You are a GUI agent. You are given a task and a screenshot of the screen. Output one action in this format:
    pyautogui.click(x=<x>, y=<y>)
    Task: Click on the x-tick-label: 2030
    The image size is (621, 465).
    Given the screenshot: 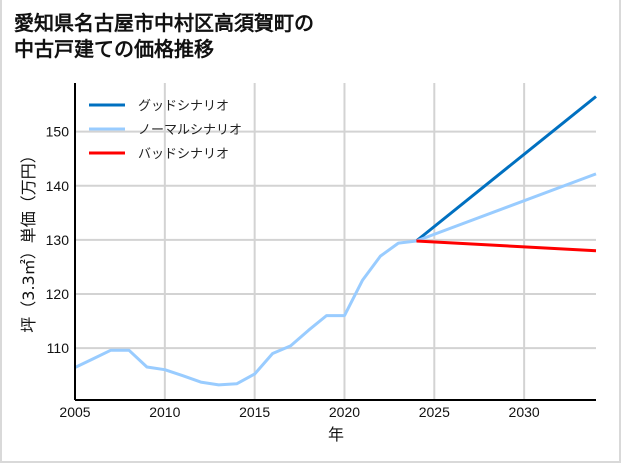 What is the action you would take?
    pyautogui.click(x=524, y=412)
    